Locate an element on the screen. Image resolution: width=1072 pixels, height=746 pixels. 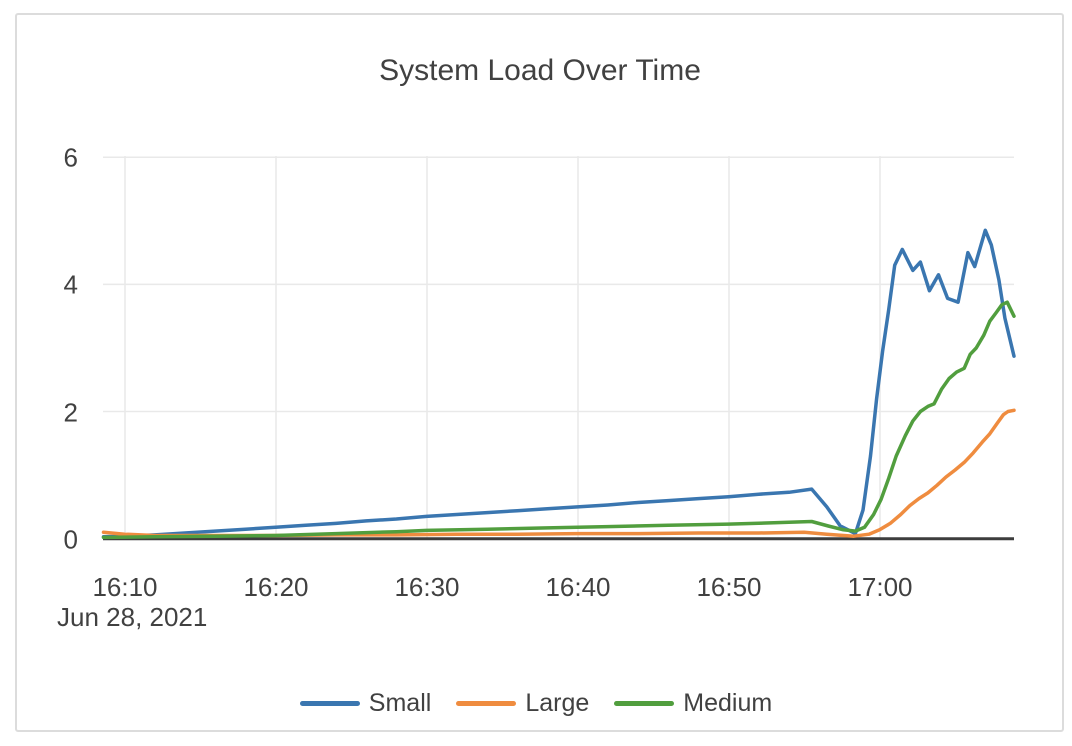
x-tick-label: 17:00 is located at coordinates (879, 587).